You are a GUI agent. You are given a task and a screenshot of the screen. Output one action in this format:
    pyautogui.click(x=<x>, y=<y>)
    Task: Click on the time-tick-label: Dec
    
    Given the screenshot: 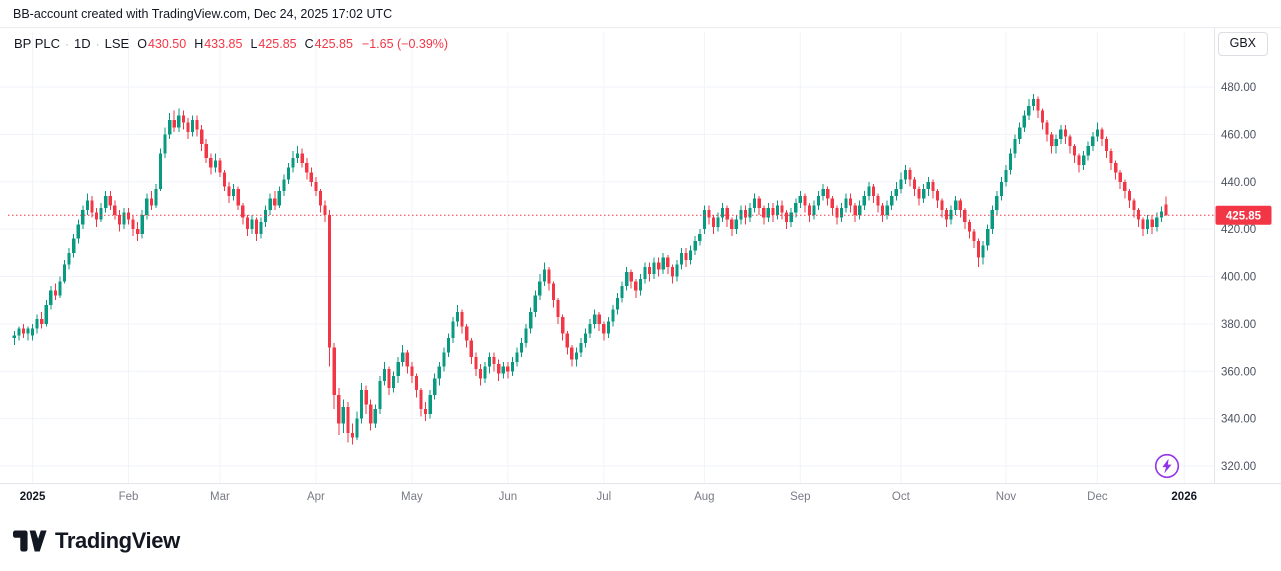 What is the action you would take?
    pyautogui.click(x=1097, y=497)
    